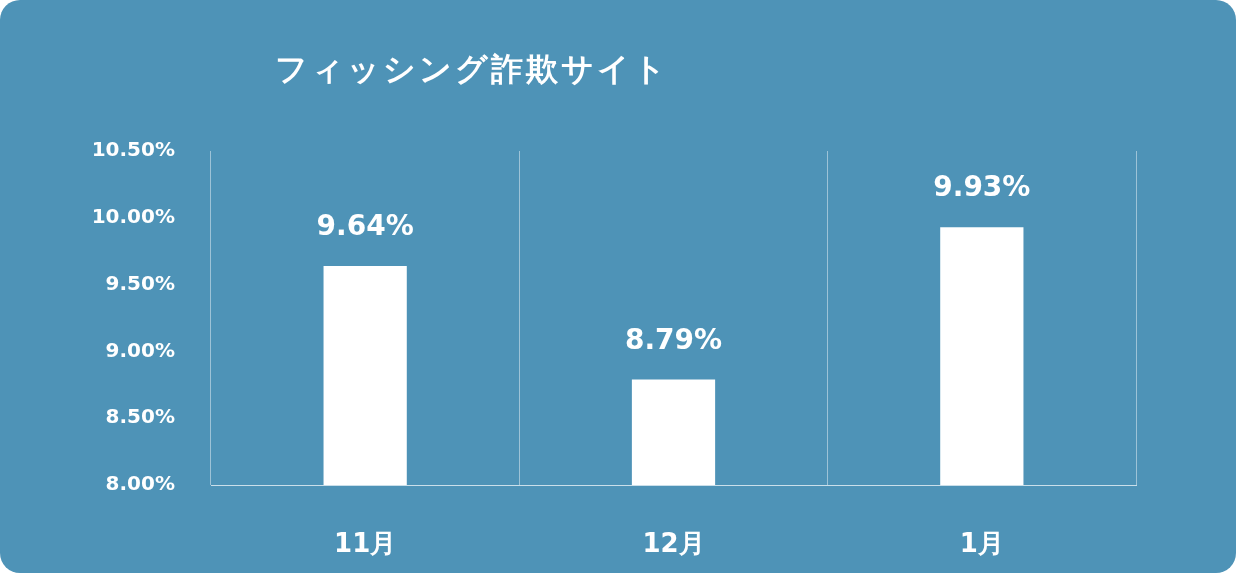 This screenshot has width=1236, height=573. I want to click on x-tick-label: 11月, so click(365, 543).